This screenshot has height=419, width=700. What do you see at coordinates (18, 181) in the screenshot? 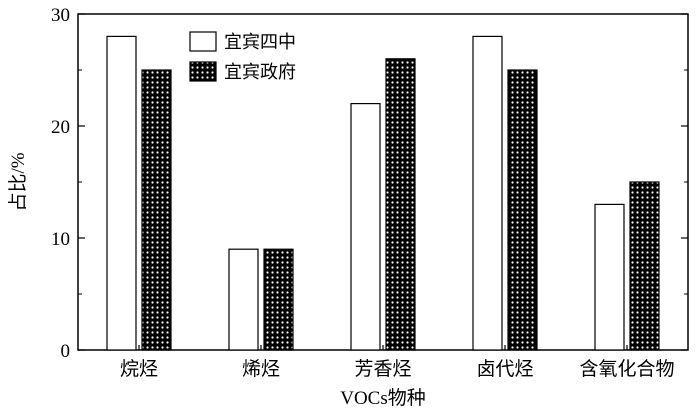
I see `y-axis-title: 占比/%` at bounding box center [18, 181].